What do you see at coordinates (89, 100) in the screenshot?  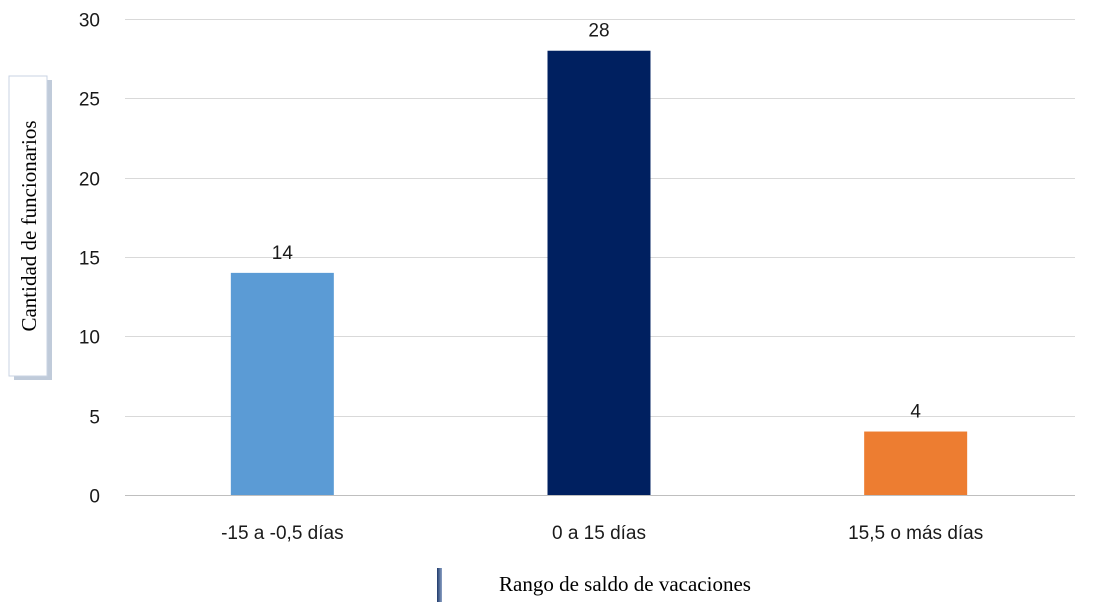 I see `y-tick-label: 25` at bounding box center [89, 100].